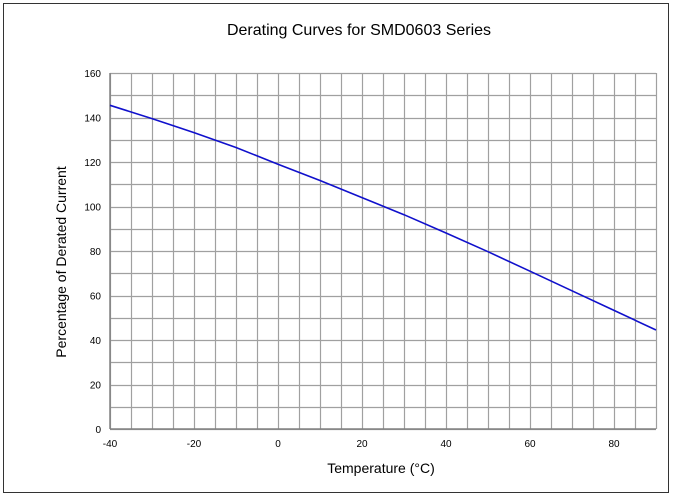 Image resolution: width=673 pixels, height=497 pixels. I want to click on y-tick-label: 140, so click(92, 119).